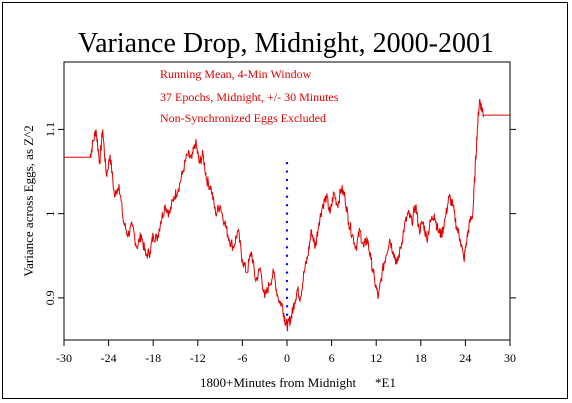 This screenshot has height=403, width=572. Describe the element at coordinates (376, 358) in the screenshot. I see `x-tick-label: 12` at that location.